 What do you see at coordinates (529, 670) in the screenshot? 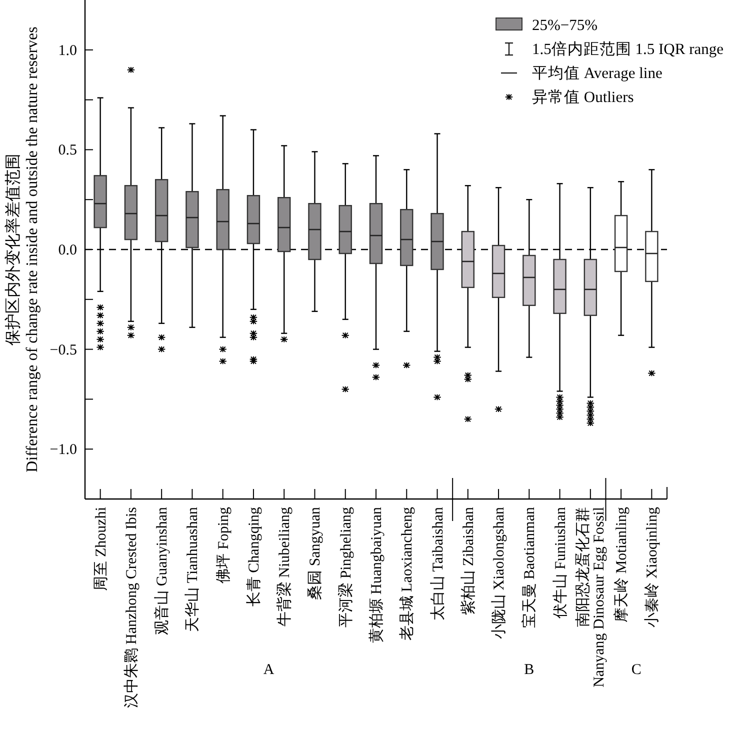
I see `text: B` at bounding box center [529, 670].